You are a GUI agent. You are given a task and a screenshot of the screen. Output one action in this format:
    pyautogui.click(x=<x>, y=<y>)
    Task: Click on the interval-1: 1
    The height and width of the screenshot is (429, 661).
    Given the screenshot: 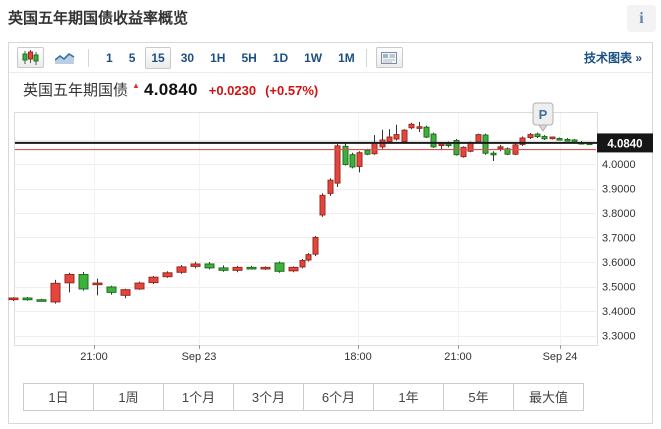 What is the action you would take?
    pyautogui.click(x=109, y=57)
    